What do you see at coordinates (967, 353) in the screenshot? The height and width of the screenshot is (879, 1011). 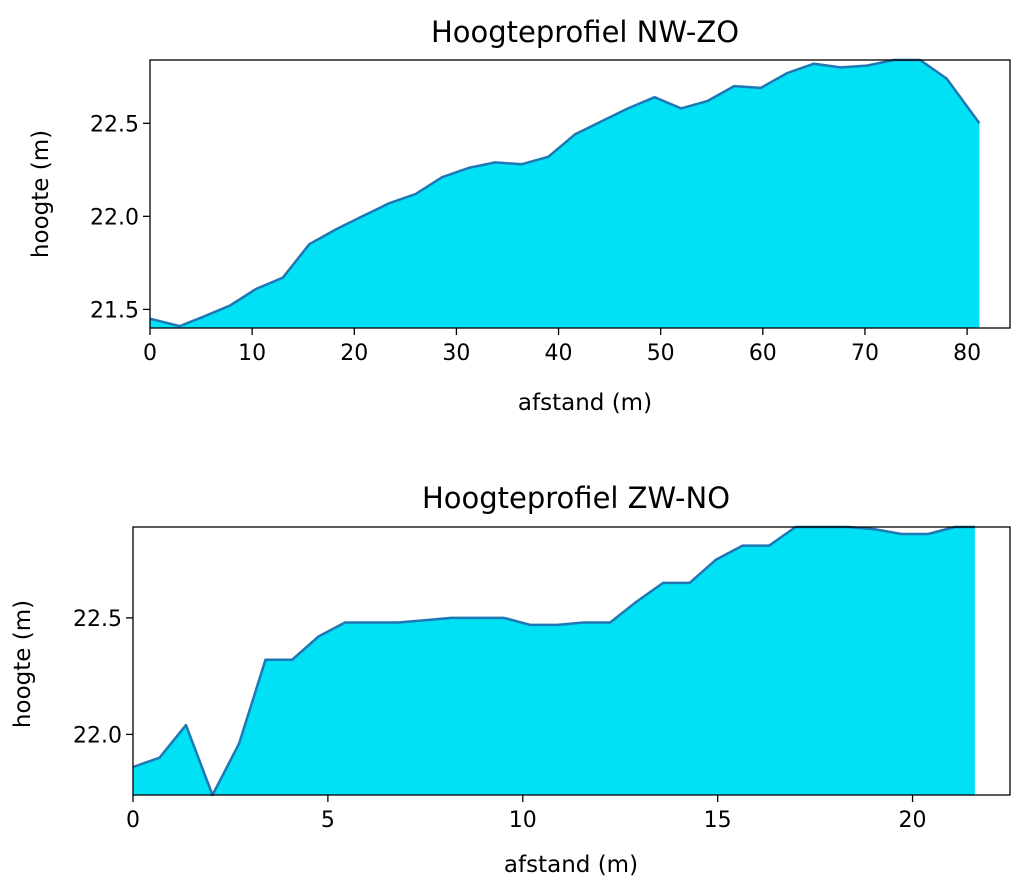 I see `x-tick-label: 80` at bounding box center [967, 353].